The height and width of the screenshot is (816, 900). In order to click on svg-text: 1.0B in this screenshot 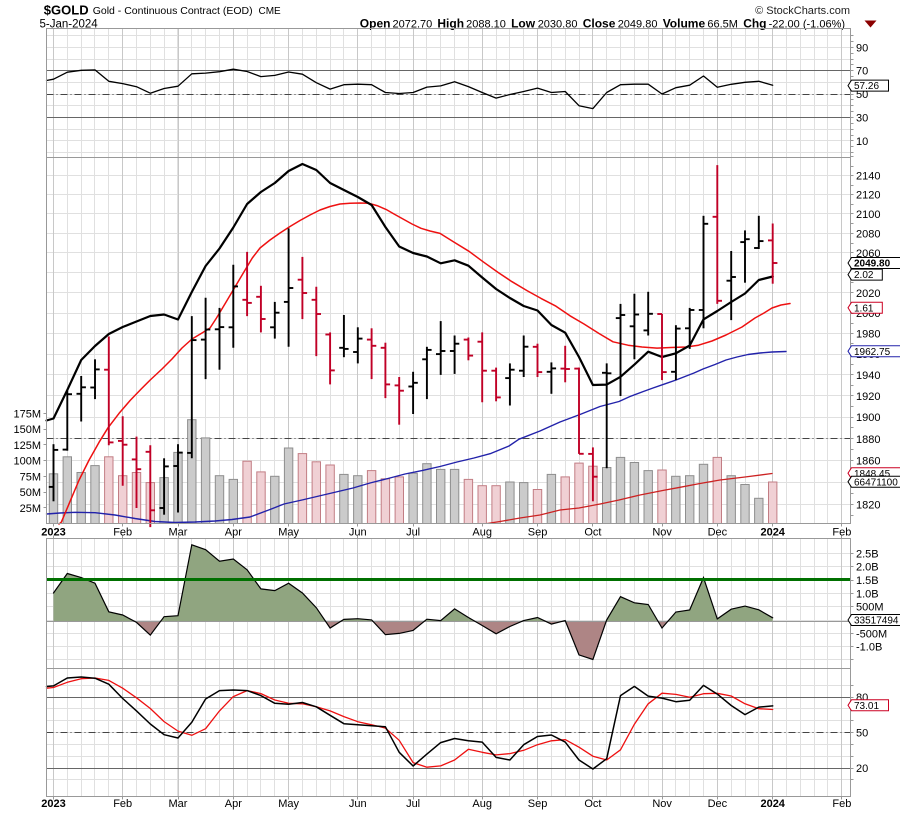, I will do `click(867, 594)`.